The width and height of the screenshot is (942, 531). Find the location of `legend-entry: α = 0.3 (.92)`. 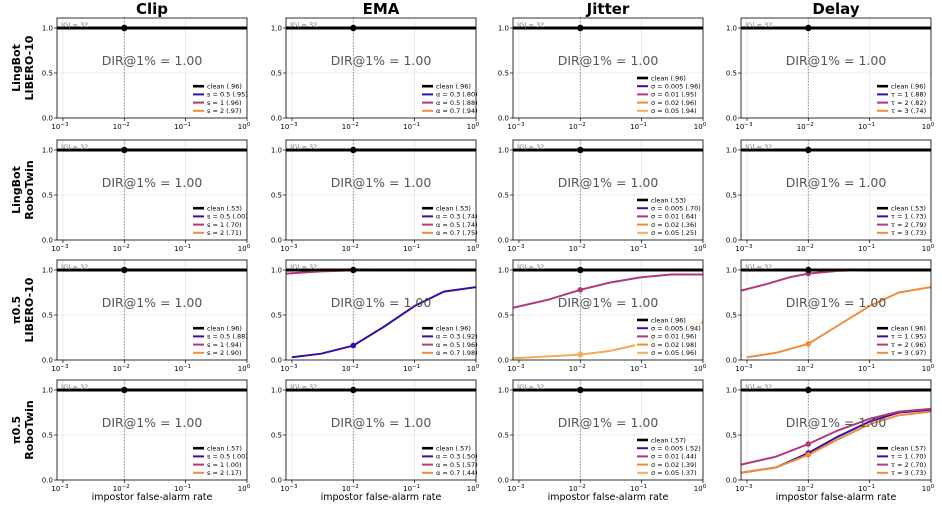

legend-entry: α = 0.3 (.92) is located at coordinates (457, 337).